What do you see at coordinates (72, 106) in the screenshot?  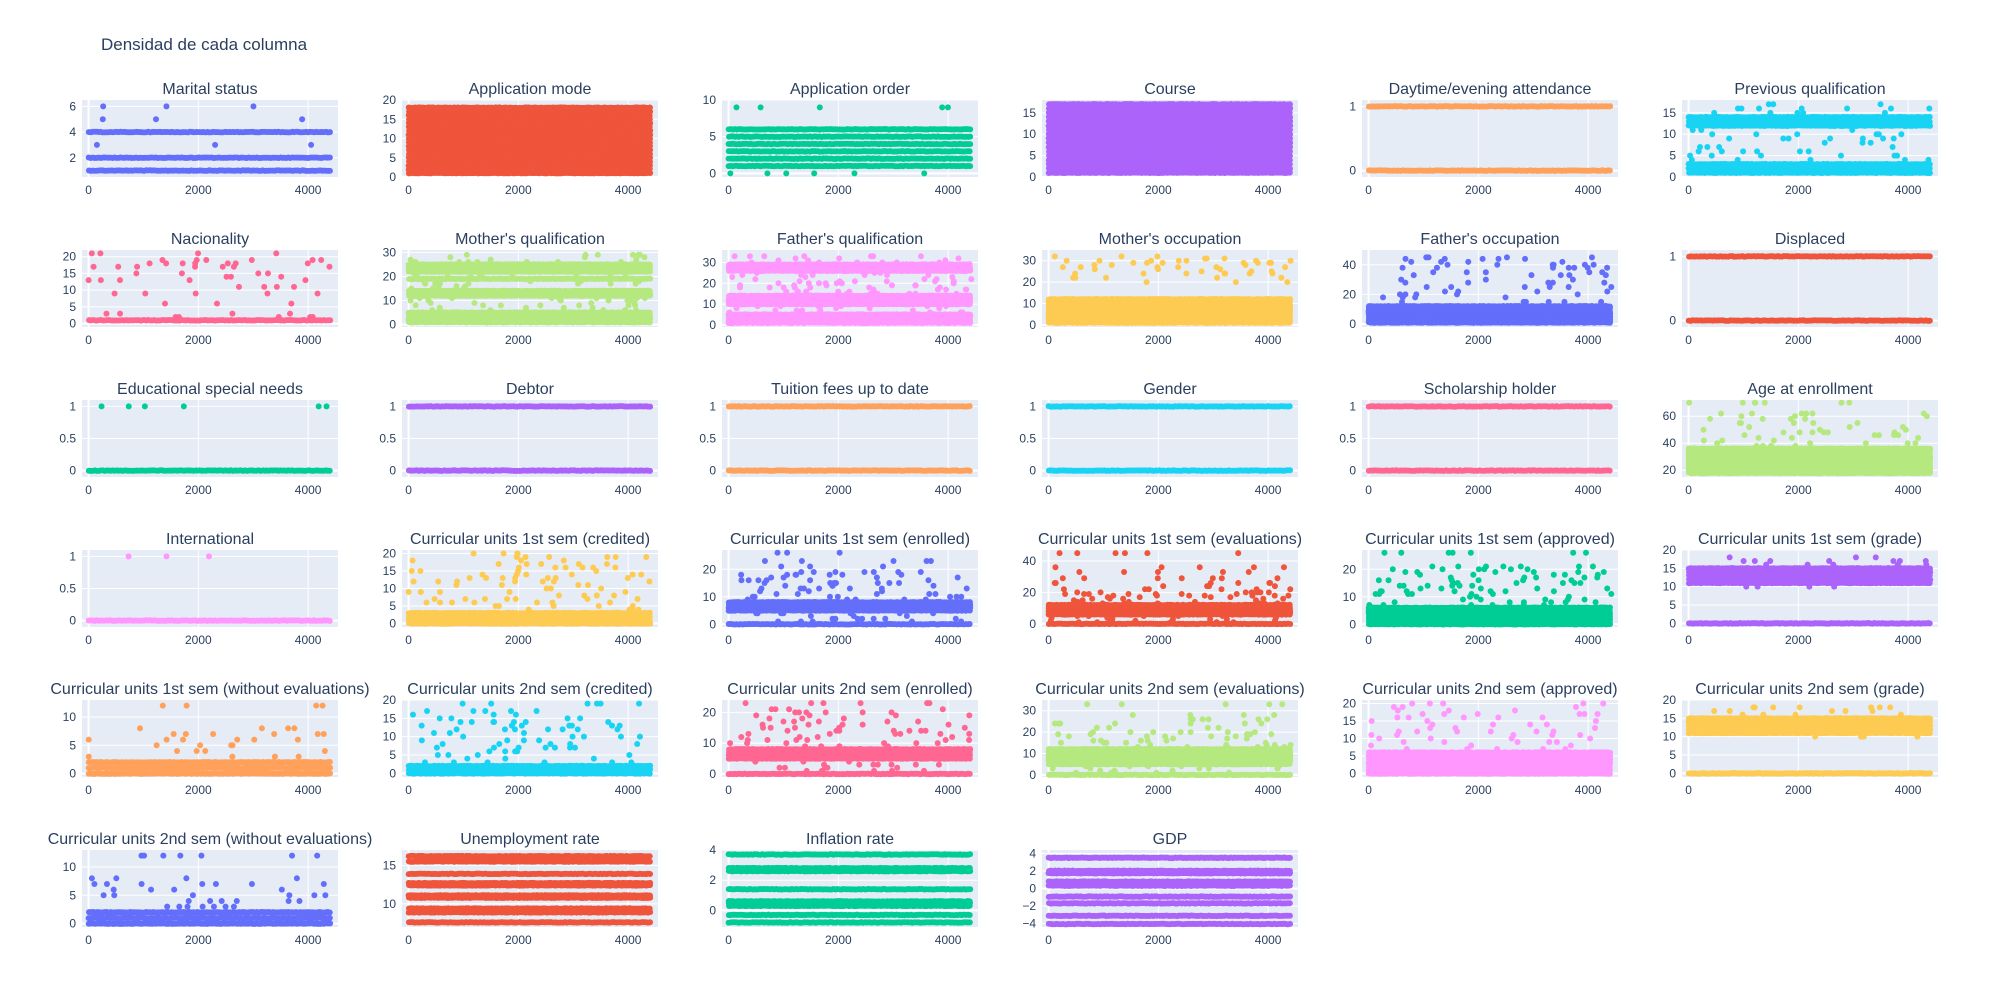 I see `y-tick-label: 6` at bounding box center [72, 106].